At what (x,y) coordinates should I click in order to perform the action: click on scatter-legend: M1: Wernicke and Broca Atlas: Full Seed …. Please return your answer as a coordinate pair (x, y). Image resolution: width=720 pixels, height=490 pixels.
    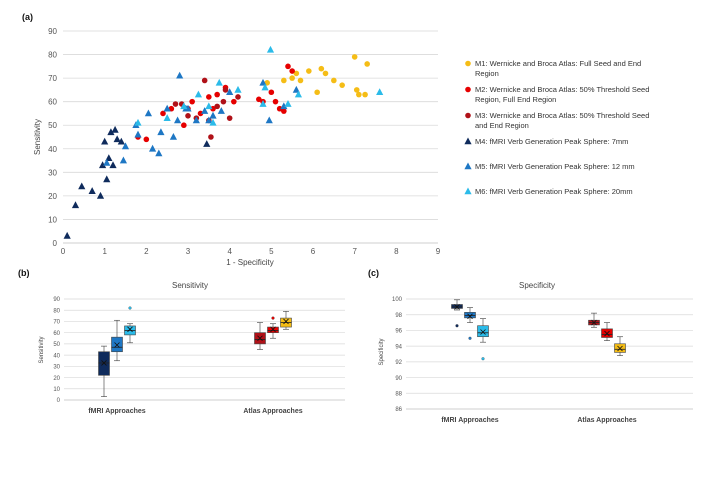
    Looking at the image, I should click on (556, 127).